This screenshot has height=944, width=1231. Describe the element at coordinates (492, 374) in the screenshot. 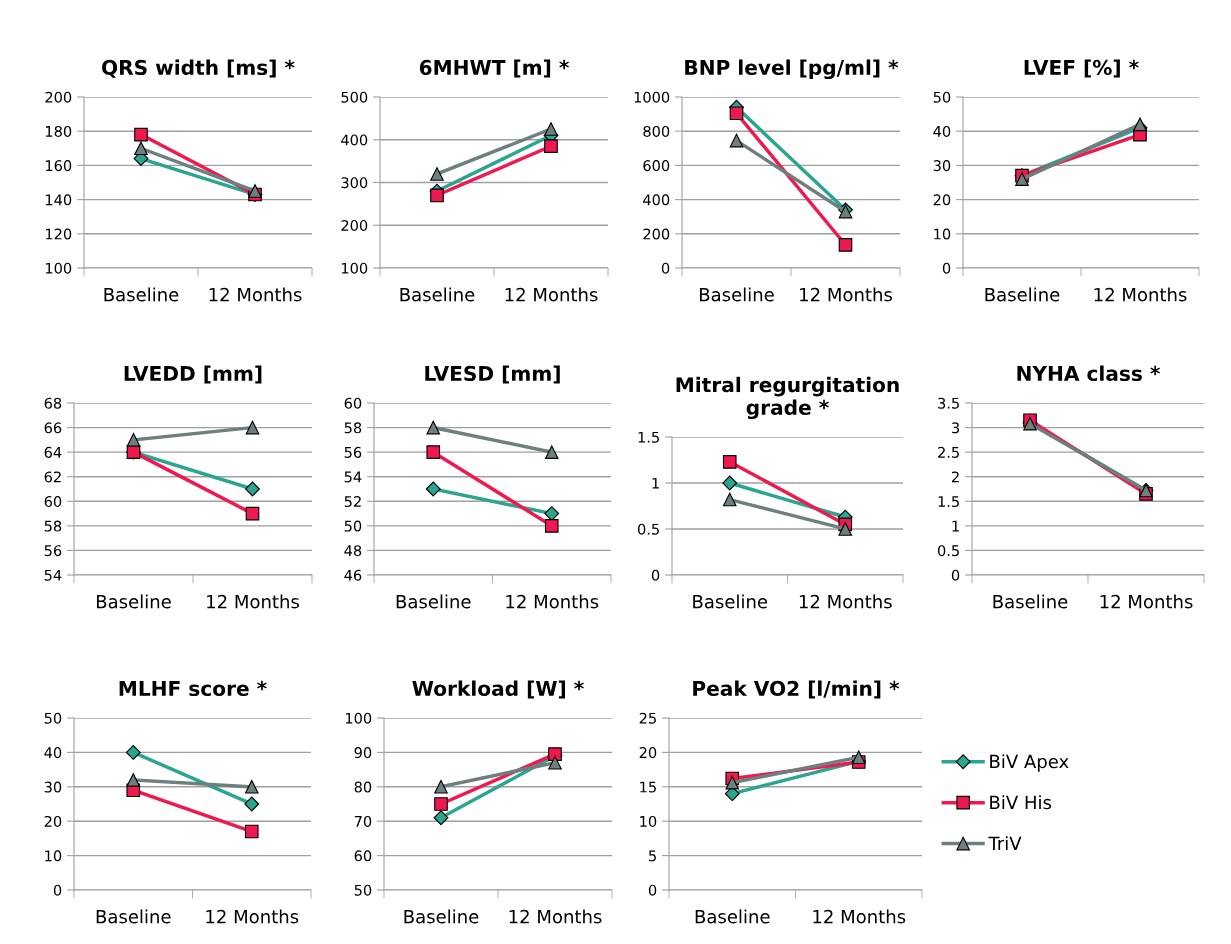

I see `chart-title: LVESD [mm]` at that location.